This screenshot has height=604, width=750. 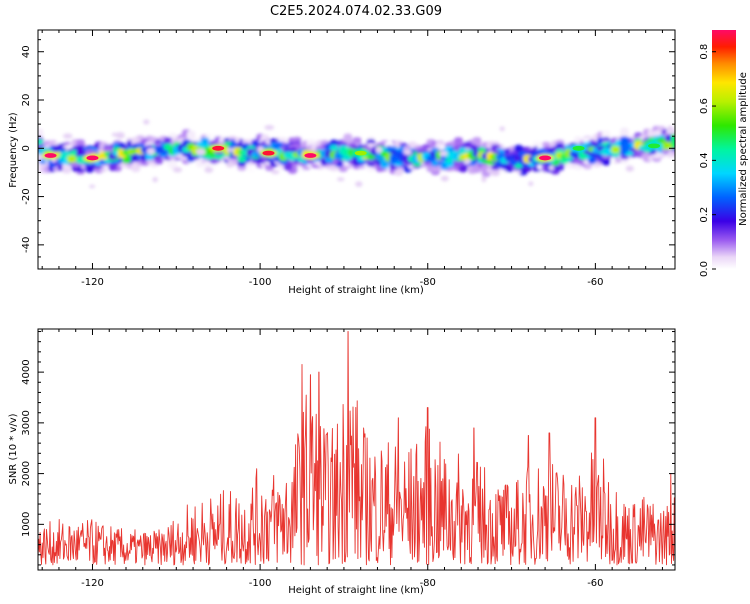 What do you see at coordinates (26, 473) in the screenshot?
I see `y-tick-label: 2000` at bounding box center [26, 473].